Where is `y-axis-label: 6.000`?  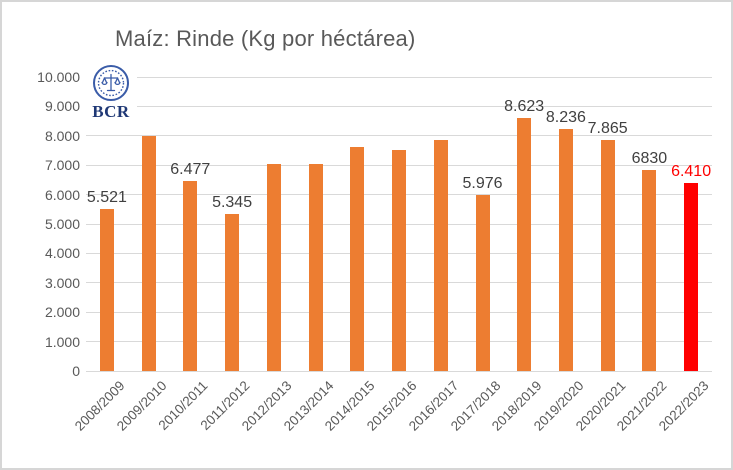
y-axis-label: 6.000 is located at coordinates (62, 194).